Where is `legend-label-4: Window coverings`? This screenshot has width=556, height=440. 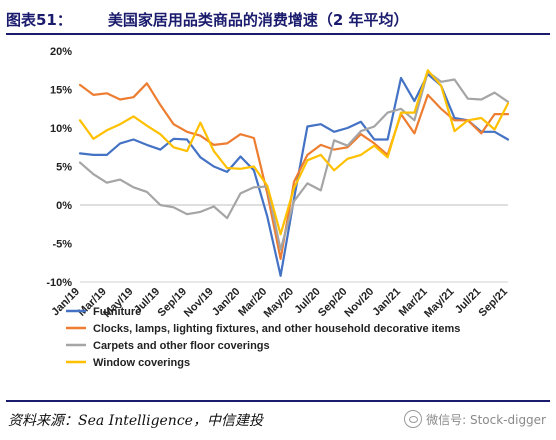
legend-label-4: Window coverings is located at coordinates (141, 363).